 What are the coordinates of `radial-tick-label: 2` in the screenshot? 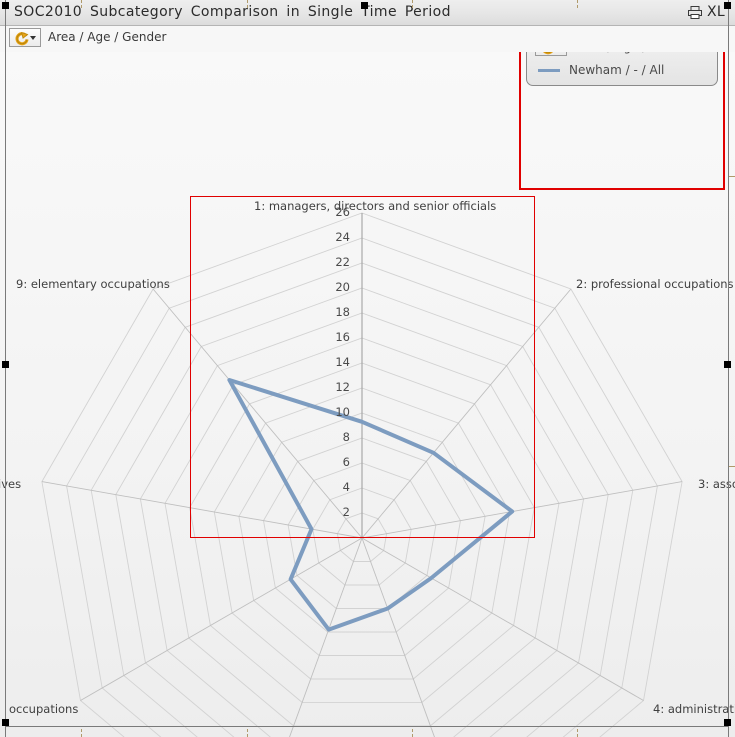 It's located at (346, 512).